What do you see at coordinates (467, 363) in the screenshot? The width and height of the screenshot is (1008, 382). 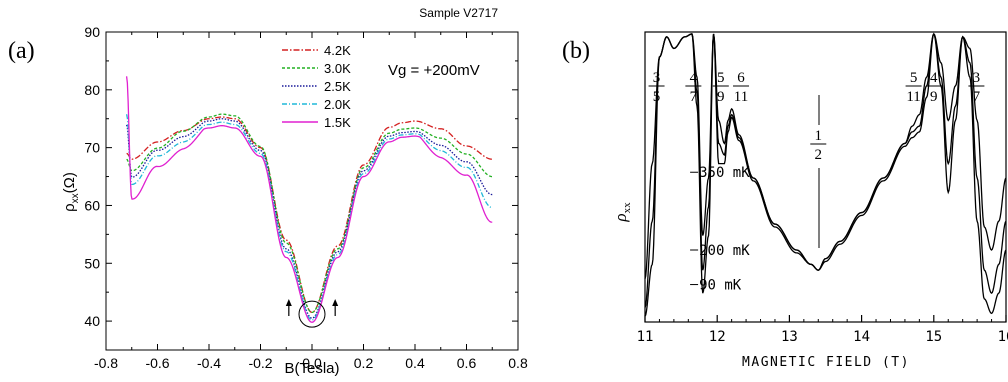 I see `x-tick-label-a: 0.6` at bounding box center [467, 363].